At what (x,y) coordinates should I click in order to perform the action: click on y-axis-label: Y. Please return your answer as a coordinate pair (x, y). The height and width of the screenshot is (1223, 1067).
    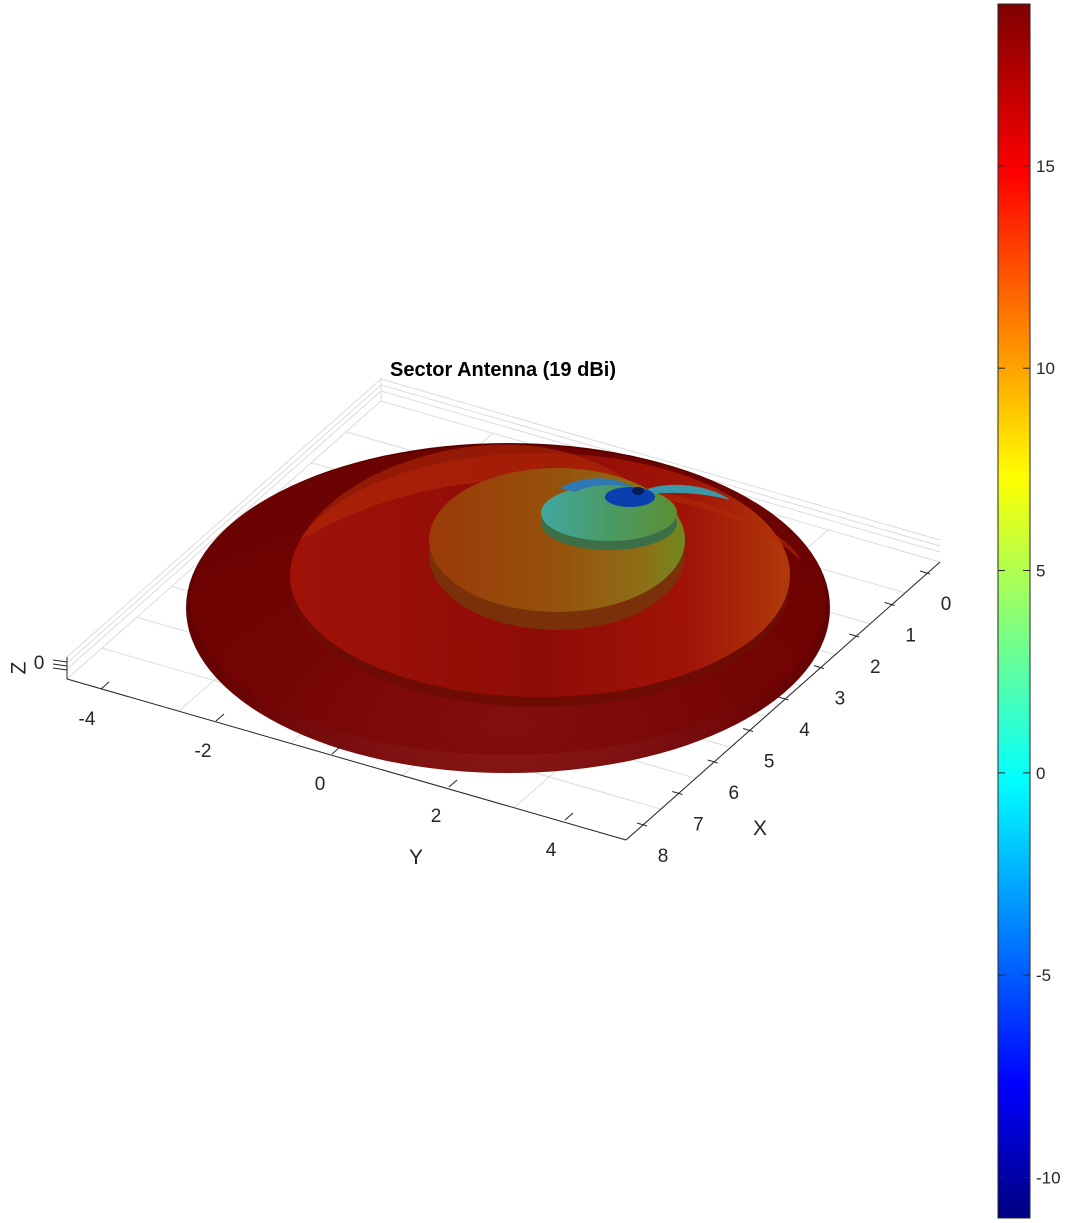
    Looking at the image, I should click on (416, 857).